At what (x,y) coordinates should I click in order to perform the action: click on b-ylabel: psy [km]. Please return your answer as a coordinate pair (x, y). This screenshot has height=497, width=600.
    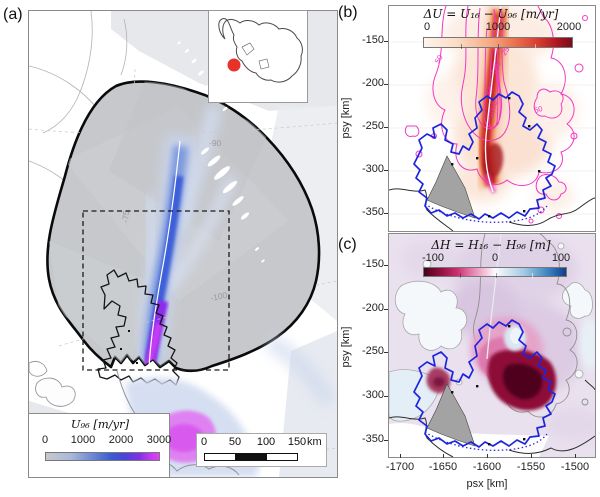
    Looking at the image, I should click on (346, 118).